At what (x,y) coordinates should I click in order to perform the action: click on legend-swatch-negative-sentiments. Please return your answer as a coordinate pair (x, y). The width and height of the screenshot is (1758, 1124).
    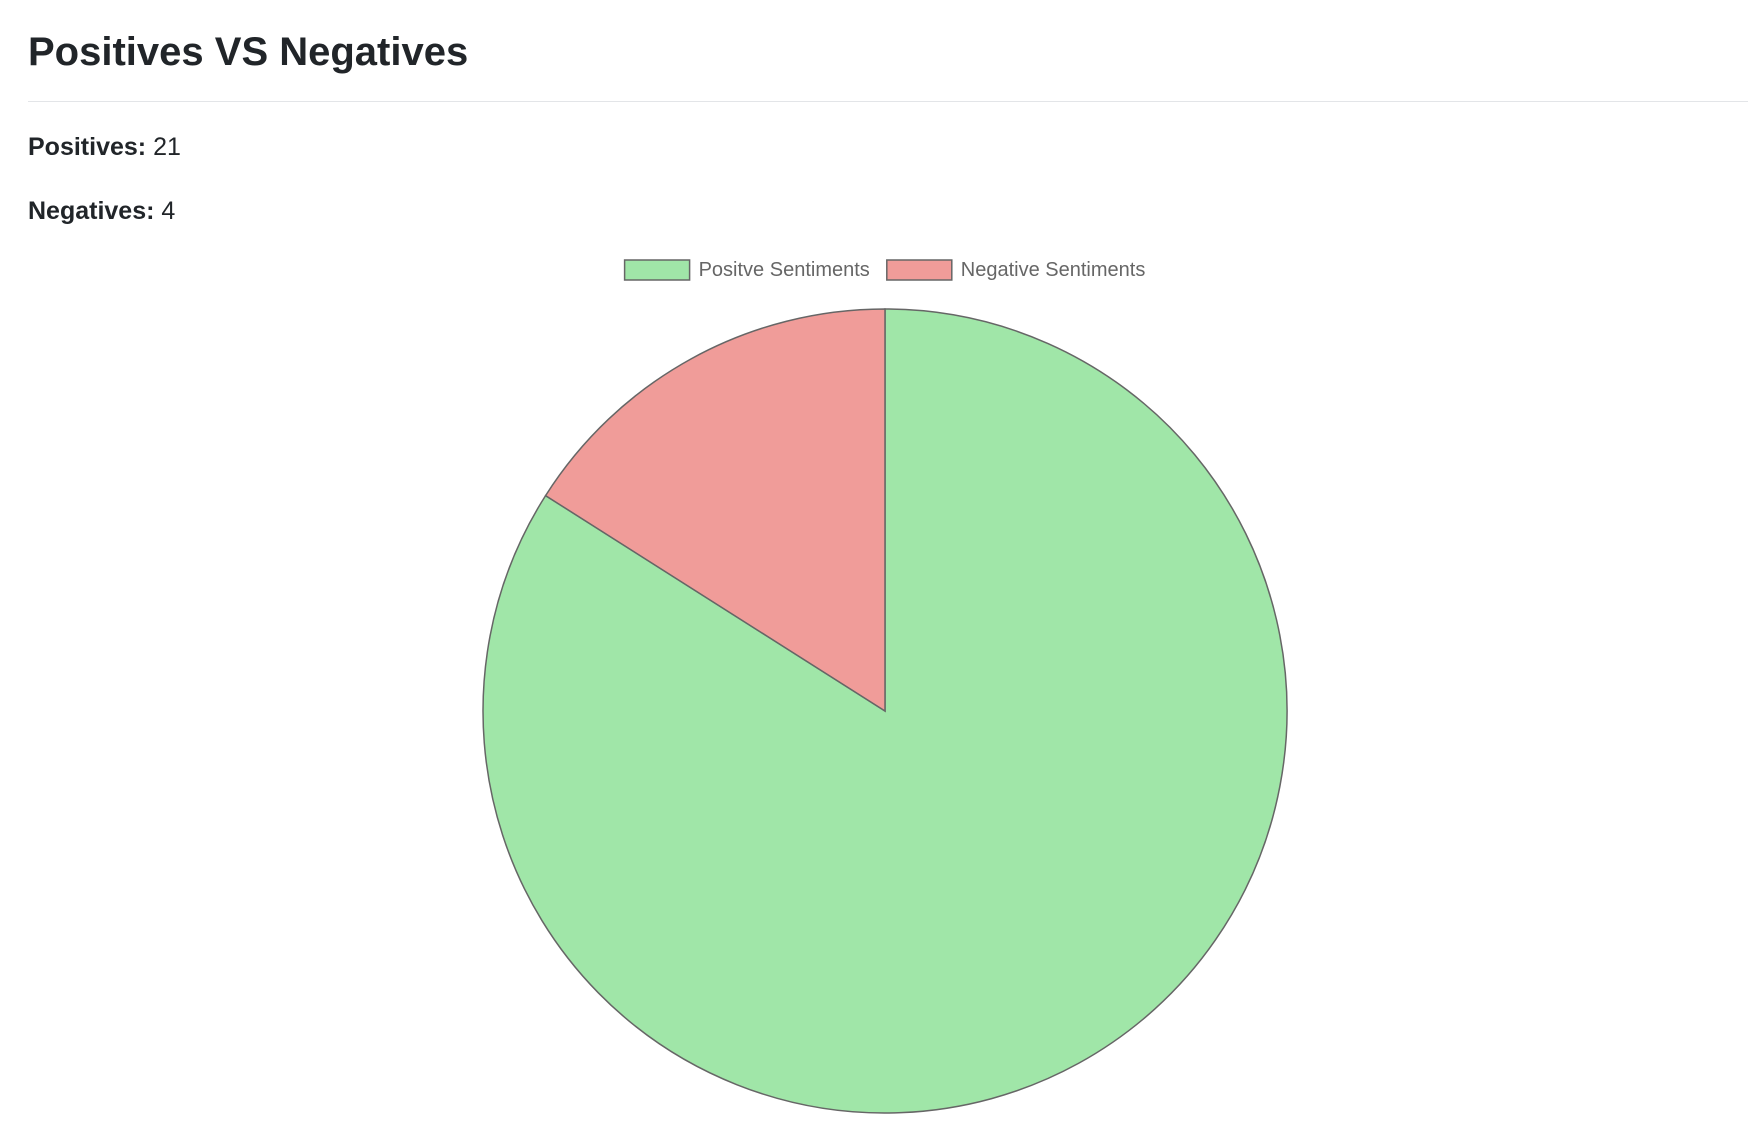
    Looking at the image, I should click on (919, 270).